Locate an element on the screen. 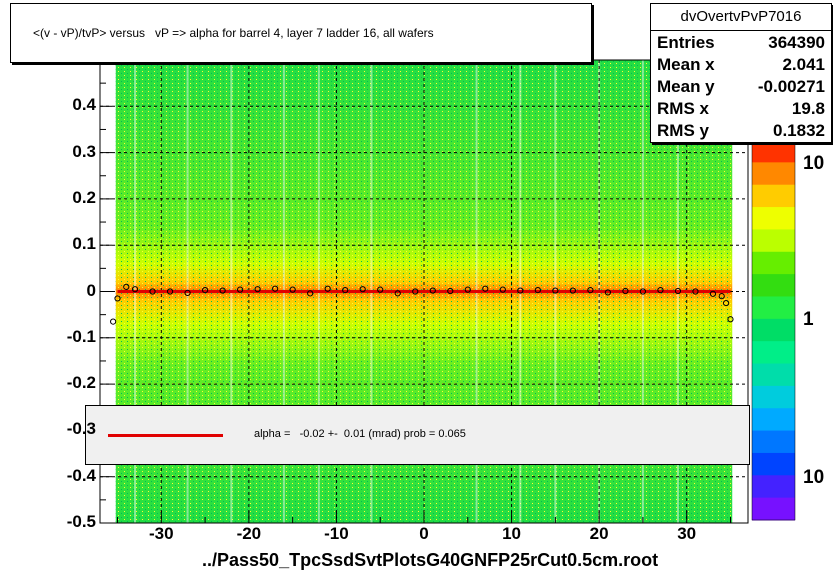 The width and height of the screenshot is (833, 579). z-tick-label: 1 is located at coordinates (808, 319).